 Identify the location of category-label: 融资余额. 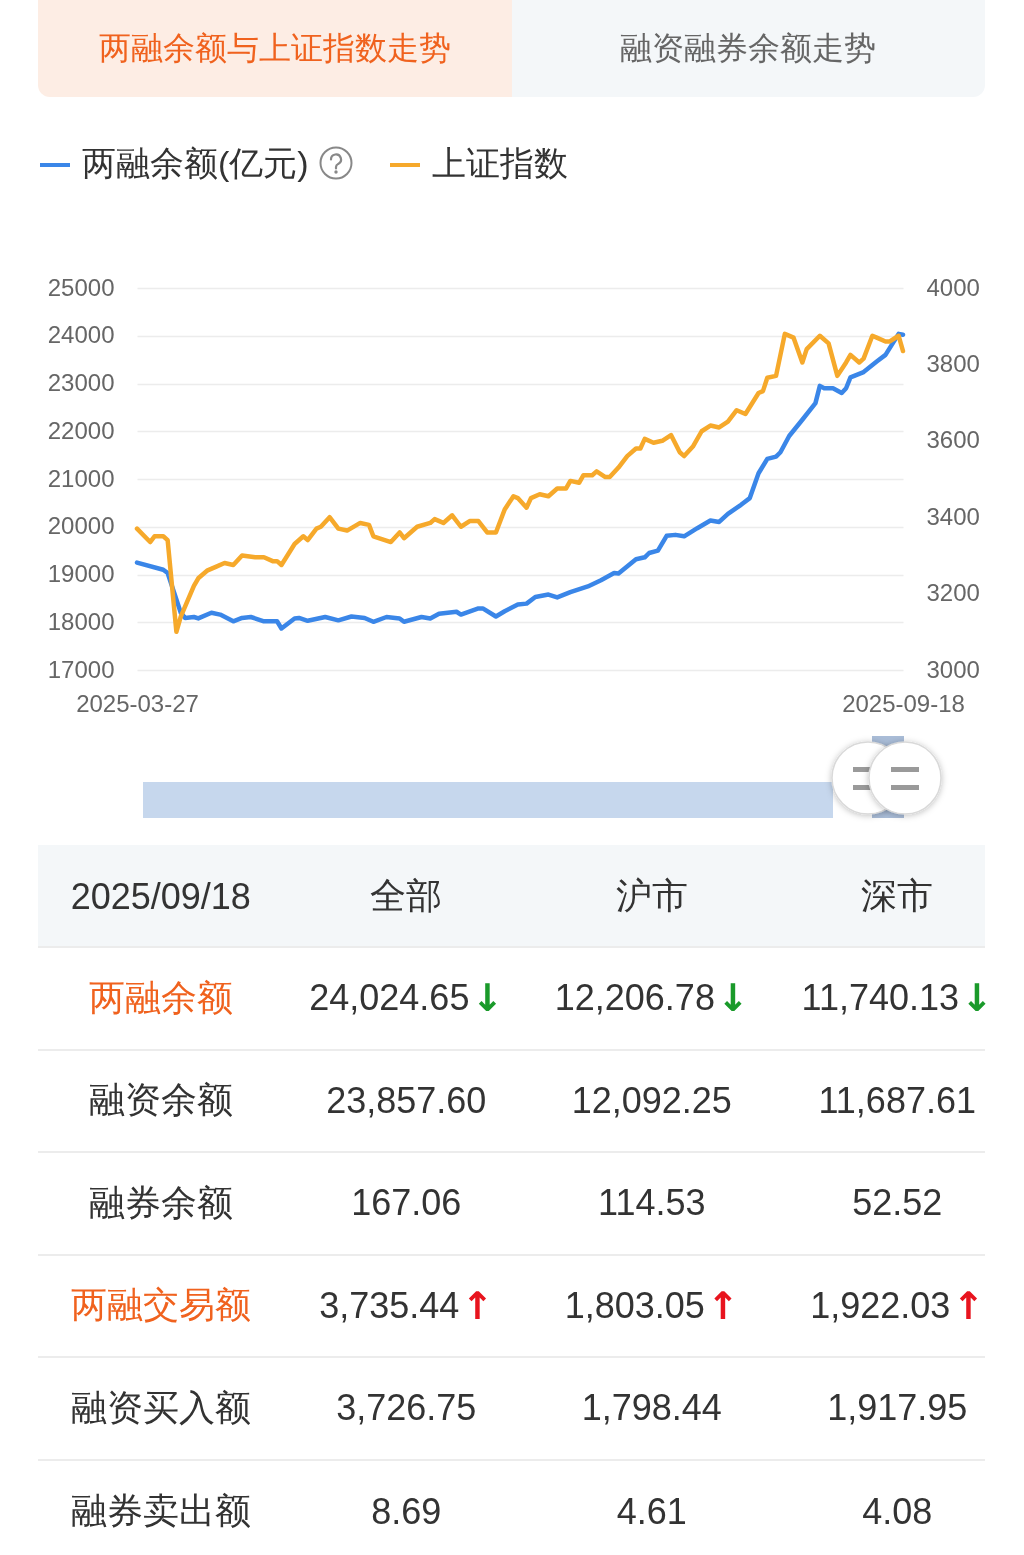
(160, 1100).